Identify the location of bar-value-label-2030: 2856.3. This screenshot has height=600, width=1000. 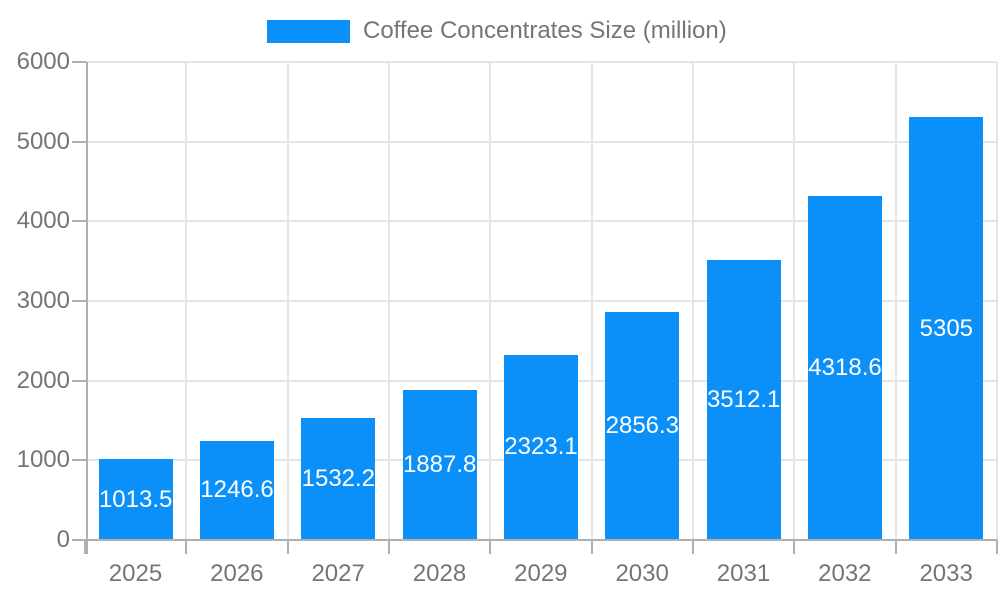
(642, 426).